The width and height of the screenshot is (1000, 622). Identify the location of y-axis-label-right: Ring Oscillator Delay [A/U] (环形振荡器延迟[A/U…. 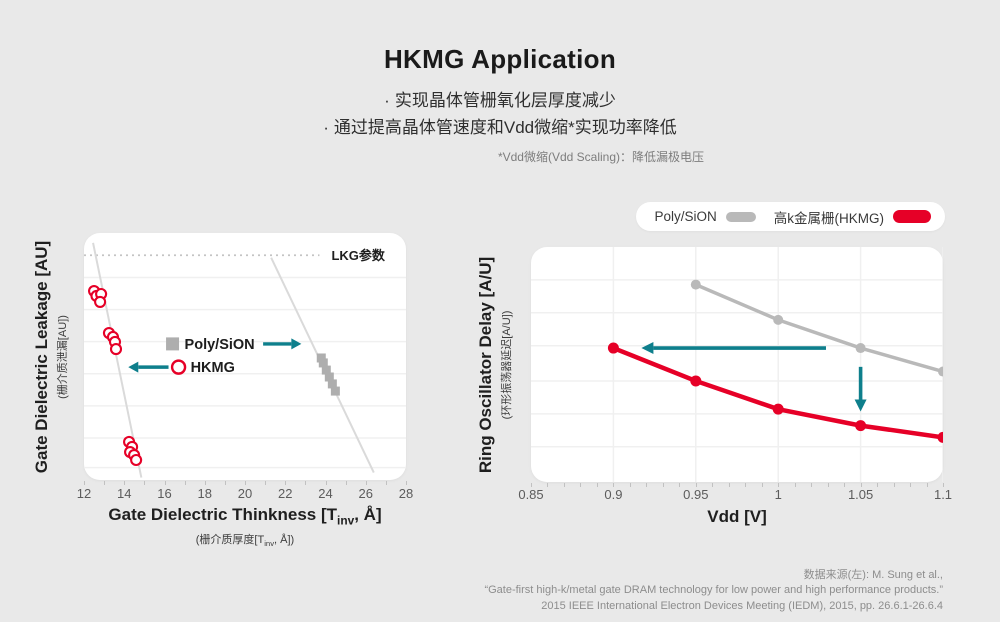
(495, 364).